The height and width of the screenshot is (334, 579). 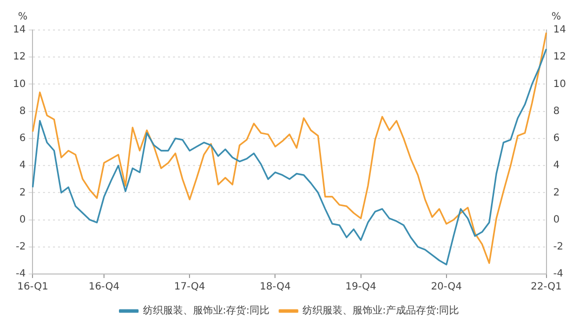 What do you see at coordinates (22, 220) in the screenshot?
I see `y-tick-label: 0` at bounding box center [22, 220].